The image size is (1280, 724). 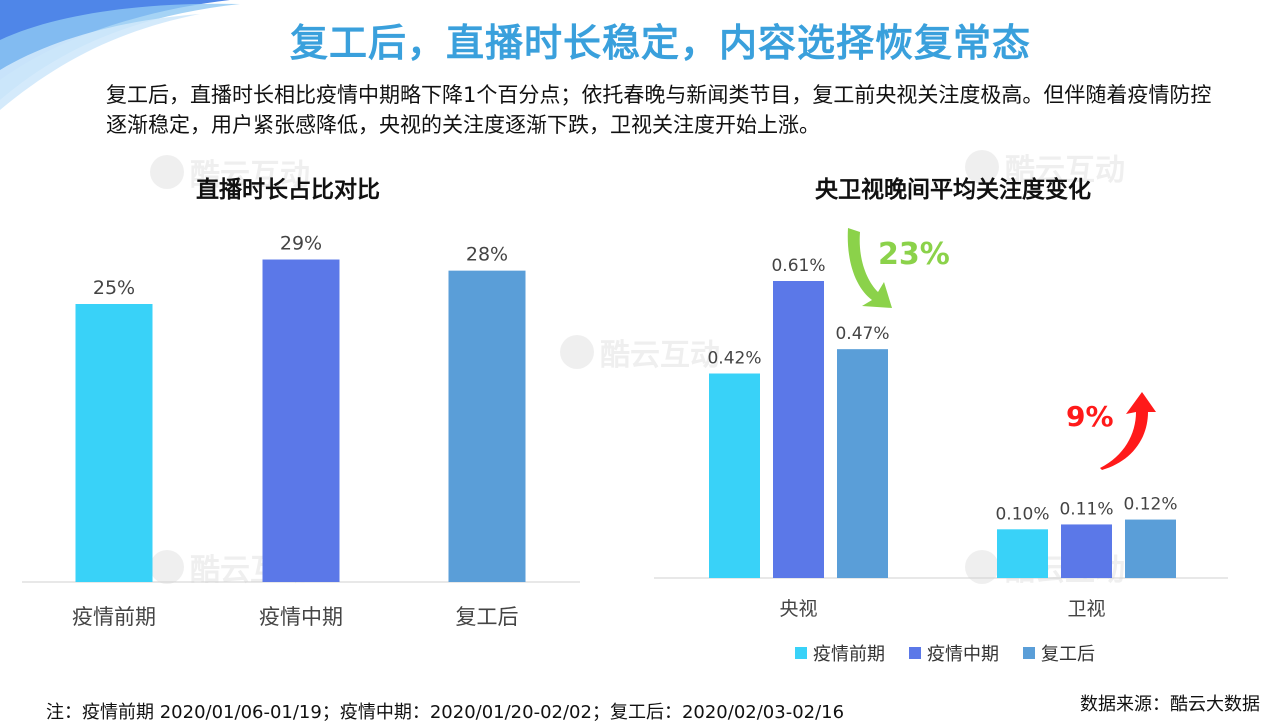 I want to click on data-label: 0.10%, so click(x=1022, y=514).